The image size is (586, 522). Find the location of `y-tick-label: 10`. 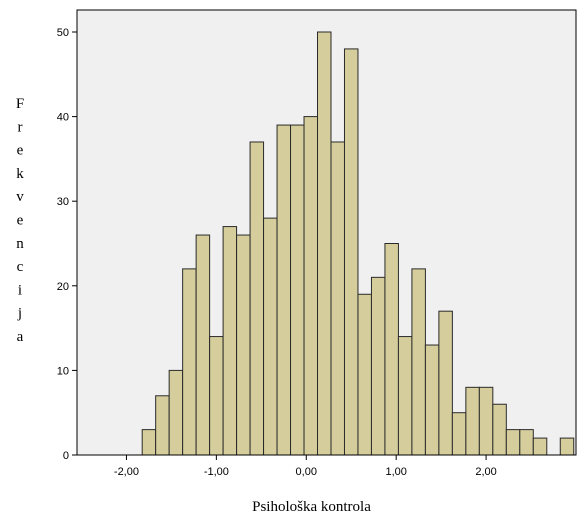

y-tick-label: 10 is located at coordinates (63, 371).